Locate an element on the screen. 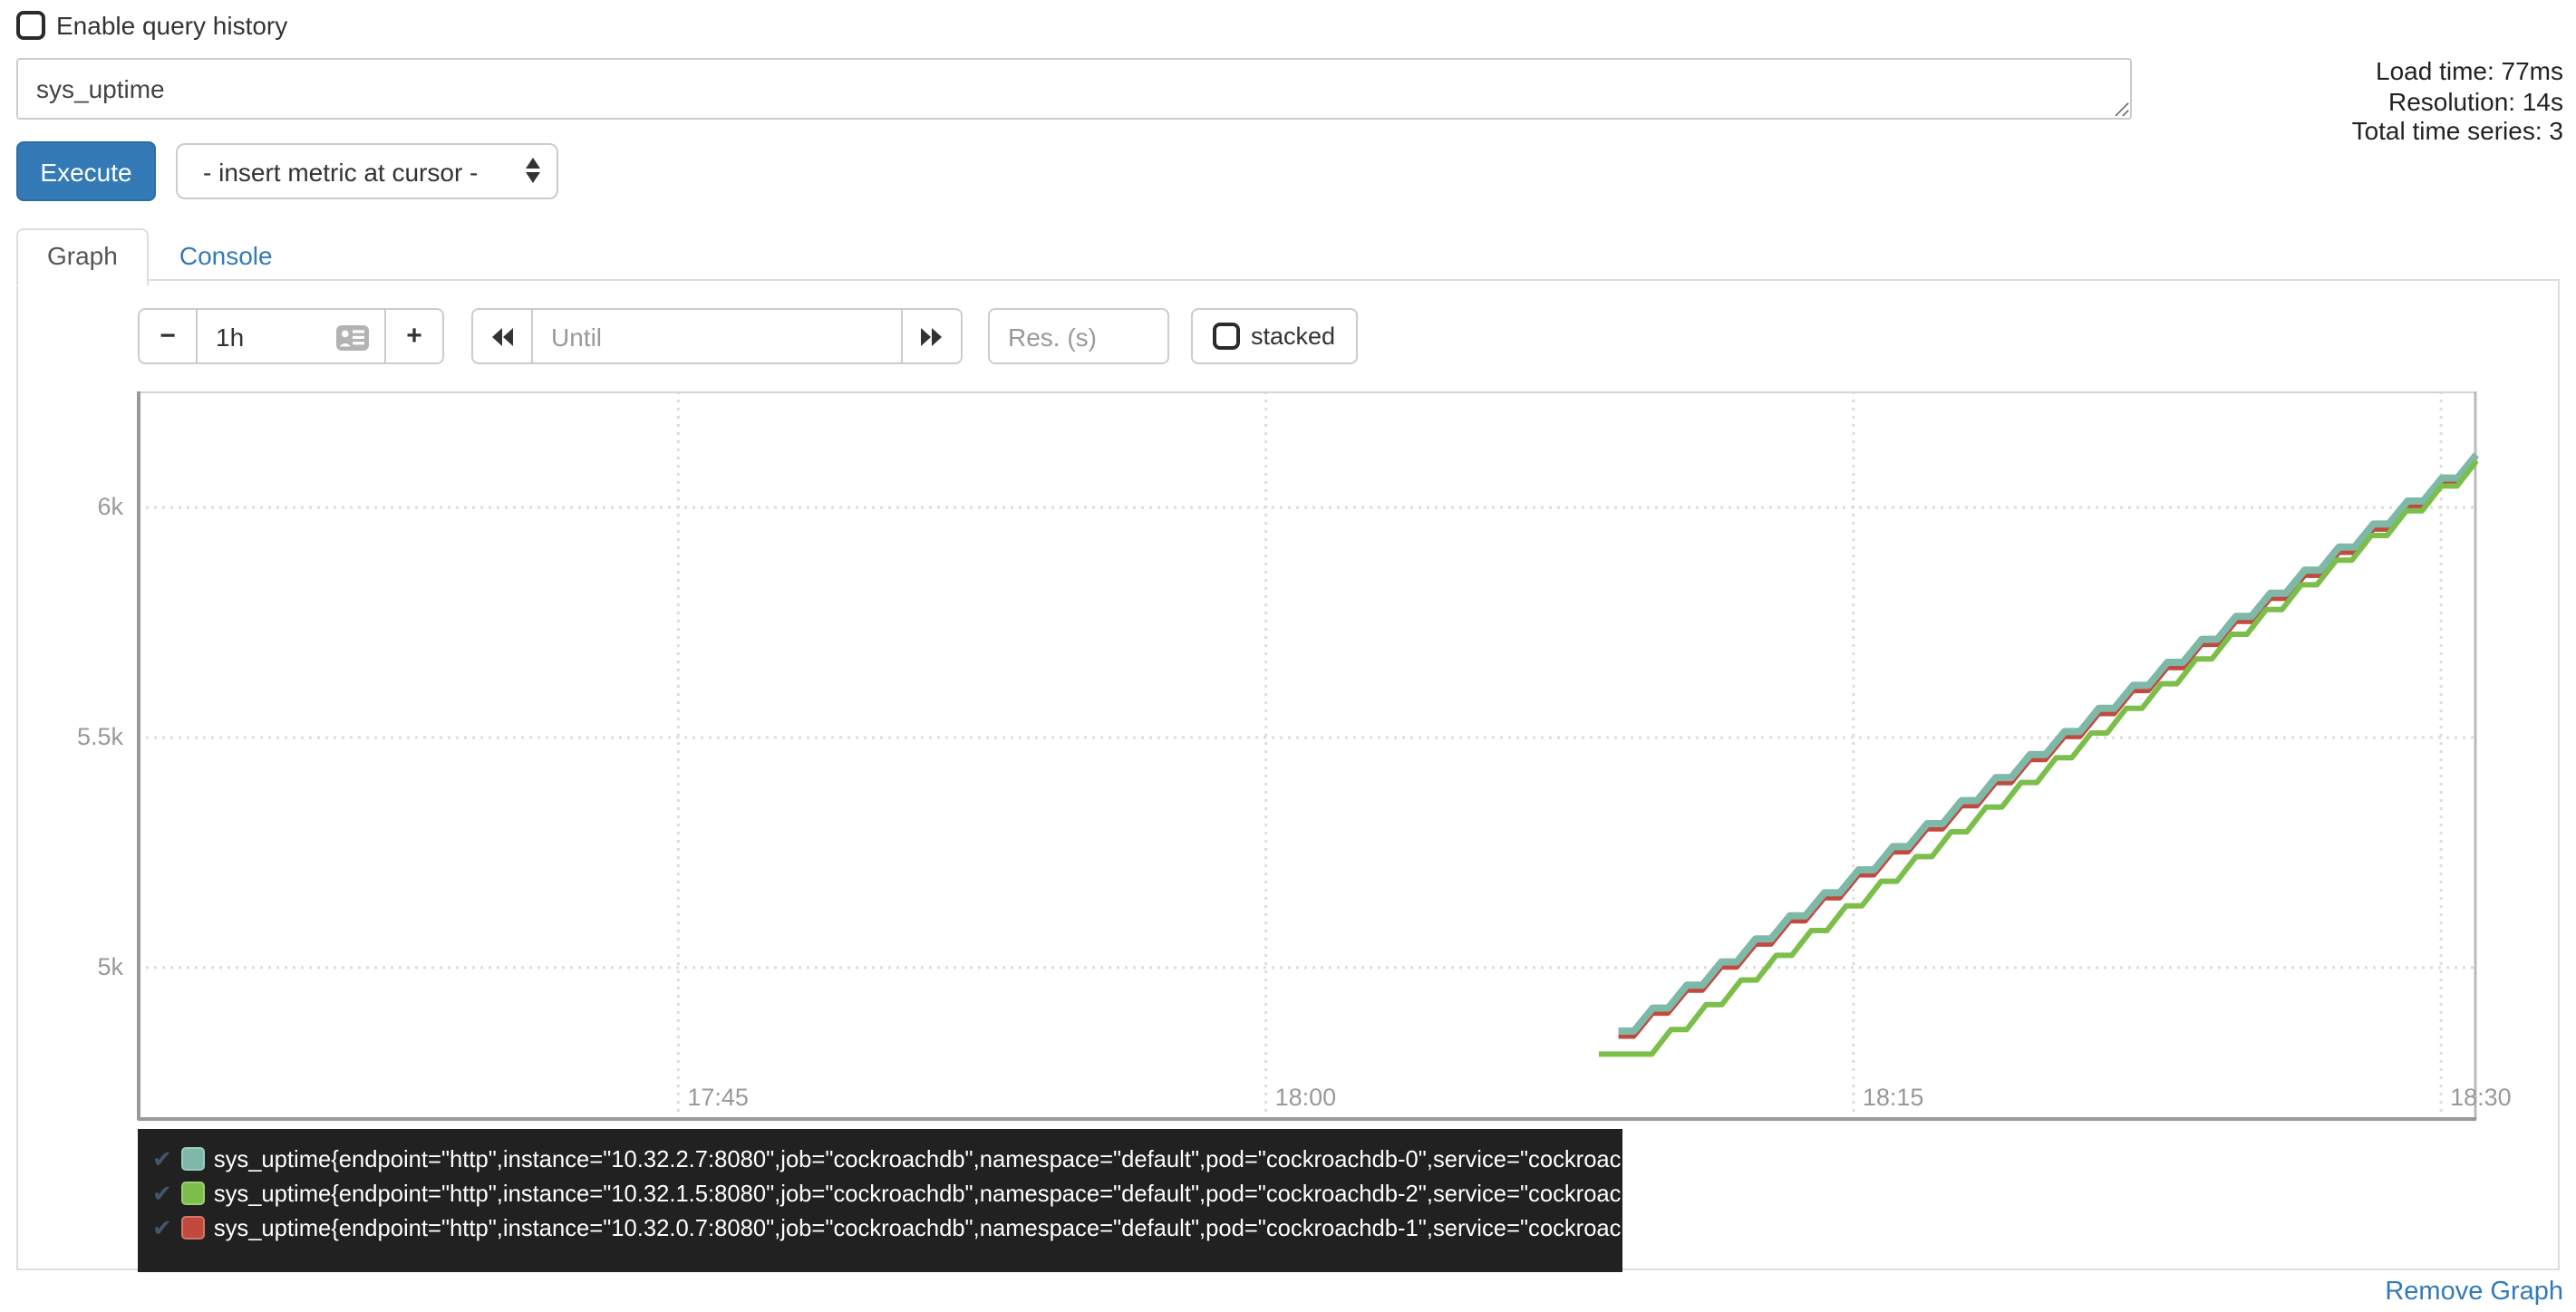 This screenshot has height=1312, width=2576. total-time-series: Total time series: 3 is located at coordinates (2457, 130).